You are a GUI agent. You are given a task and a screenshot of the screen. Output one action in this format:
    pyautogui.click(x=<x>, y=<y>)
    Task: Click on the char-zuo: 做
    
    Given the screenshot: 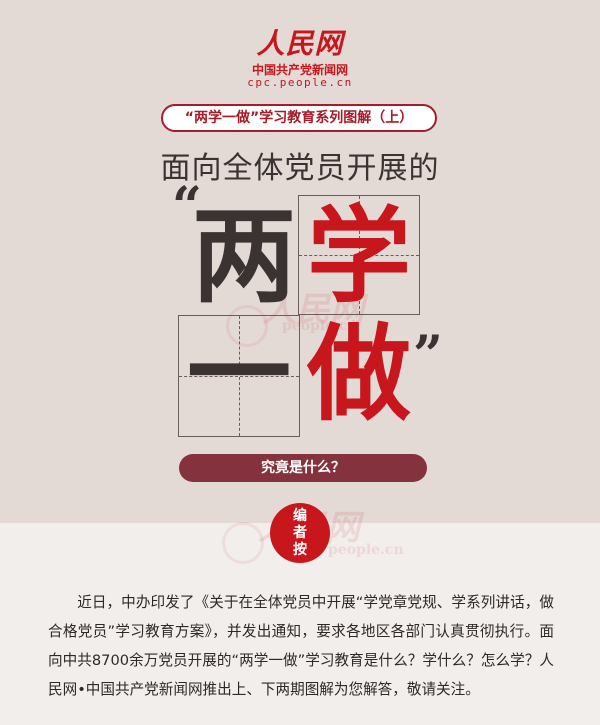 What is the action you would take?
    pyautogui.click(x=358, y=374)
    